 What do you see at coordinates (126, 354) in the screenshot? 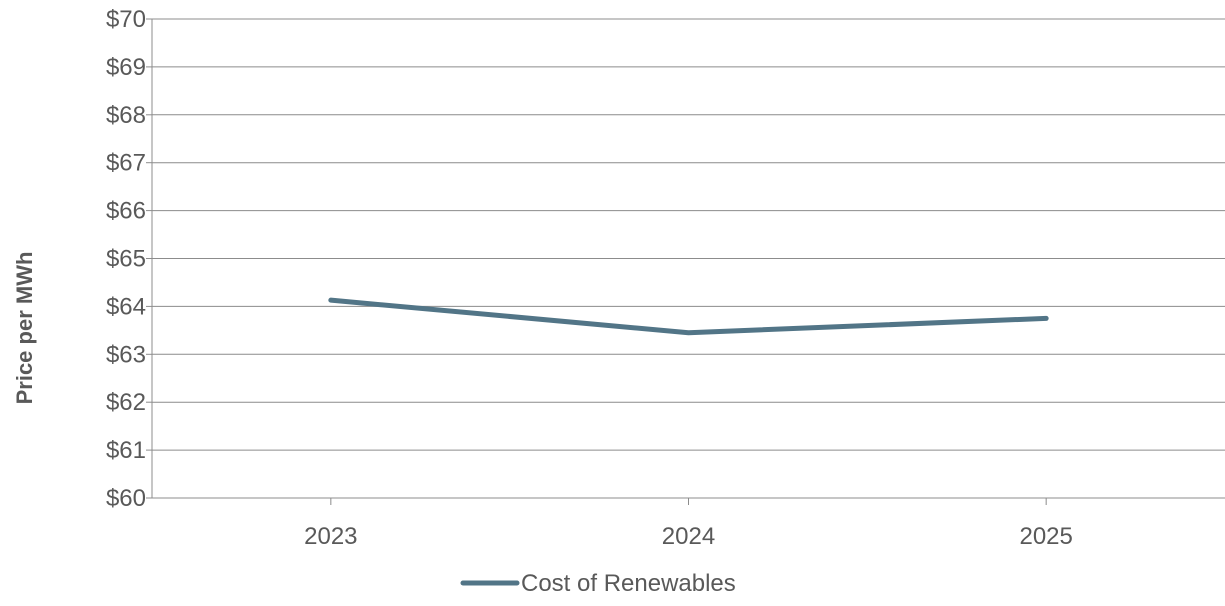
I see `y-tick-label: $63` at bounding box center [126, 354].